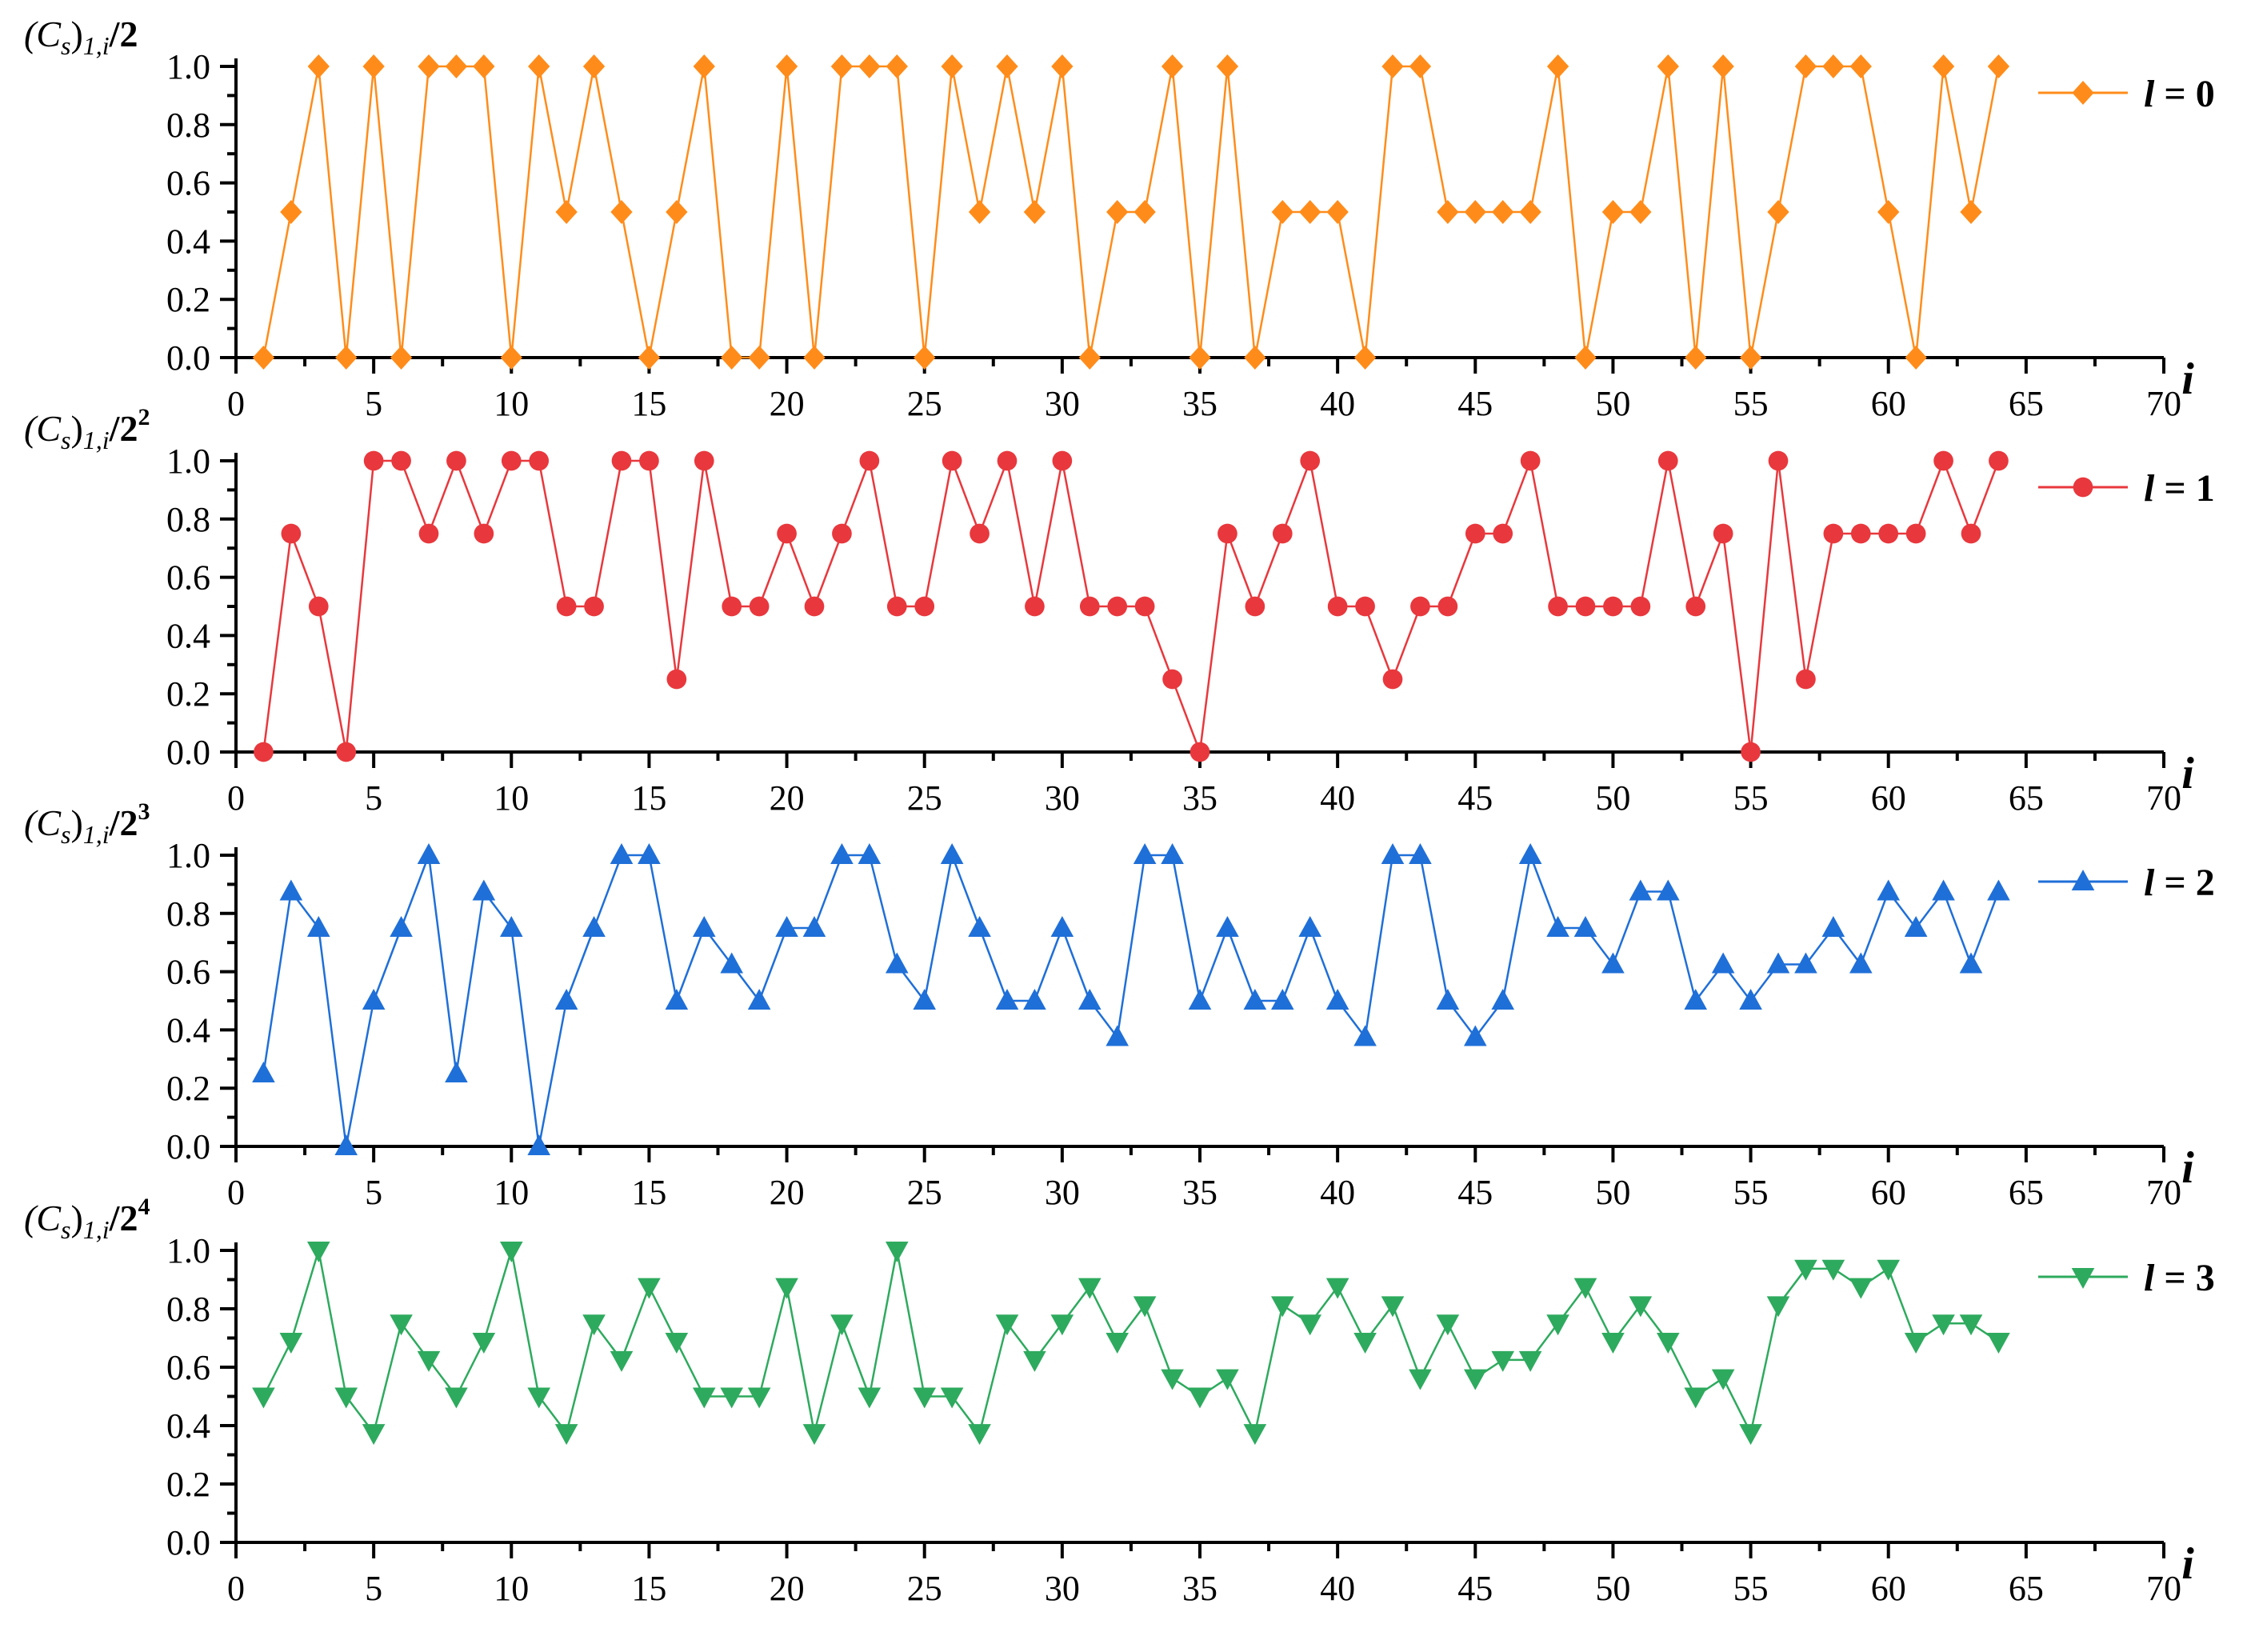  What do you see at coordinates (81, 37) in the screenshot?
I see `y-axis-title: (Cs)1,i/2` at bounding box center [81, 37].